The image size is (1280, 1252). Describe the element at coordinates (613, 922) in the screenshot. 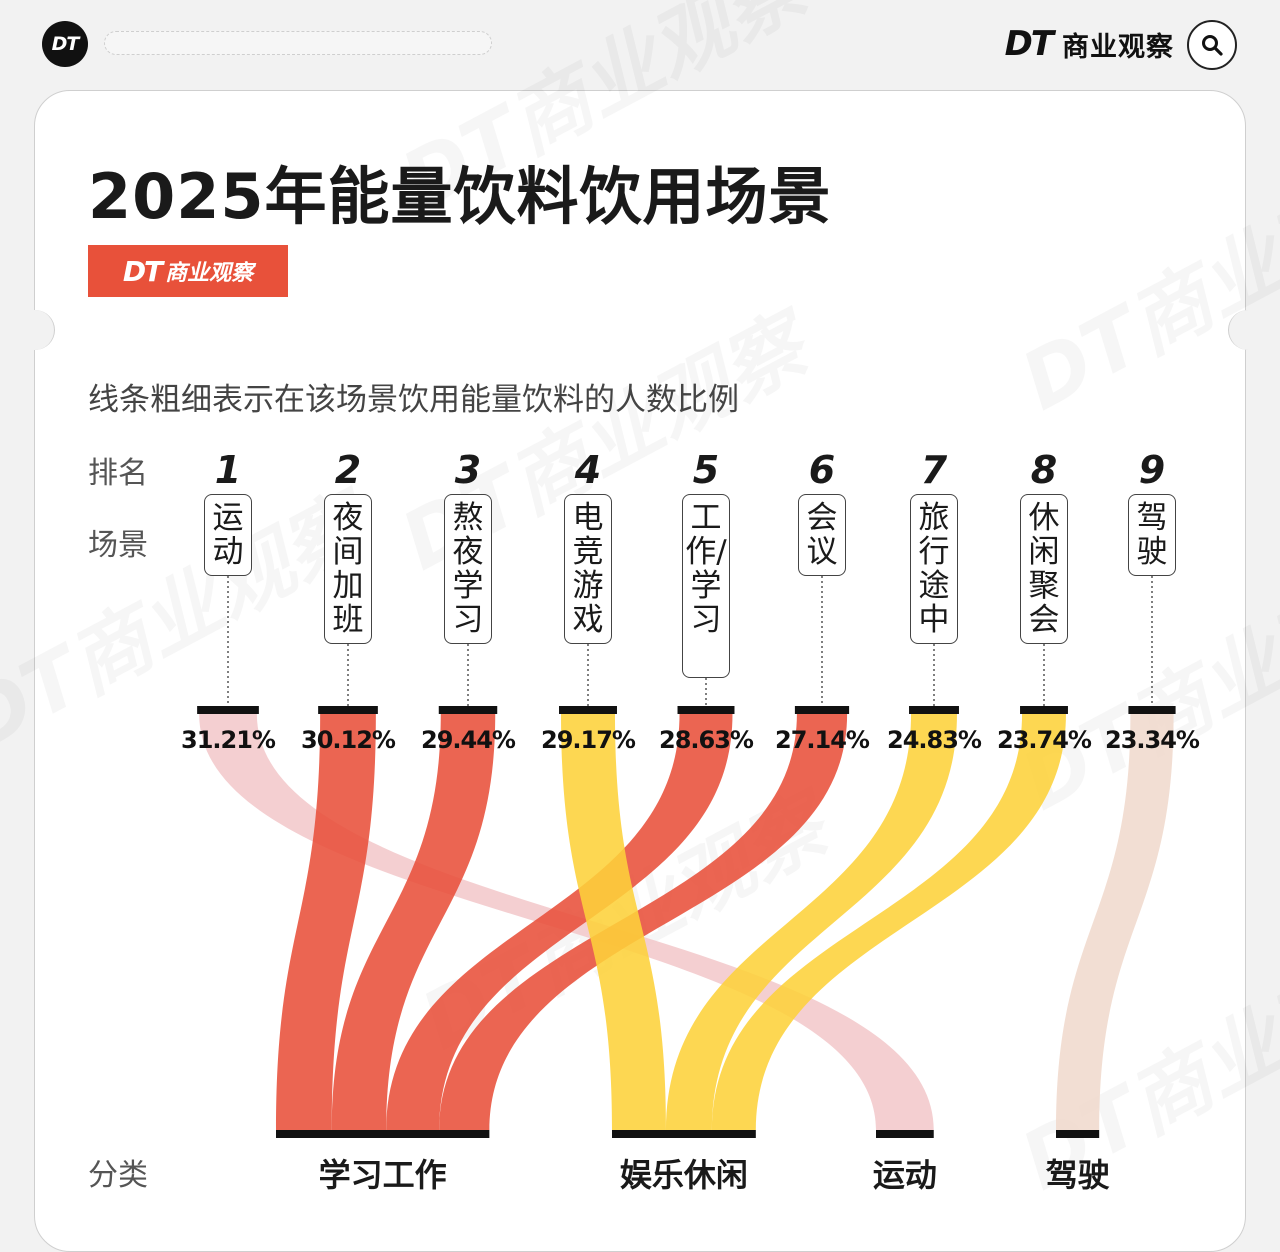

I see `flow-电竞游戏` at that location.